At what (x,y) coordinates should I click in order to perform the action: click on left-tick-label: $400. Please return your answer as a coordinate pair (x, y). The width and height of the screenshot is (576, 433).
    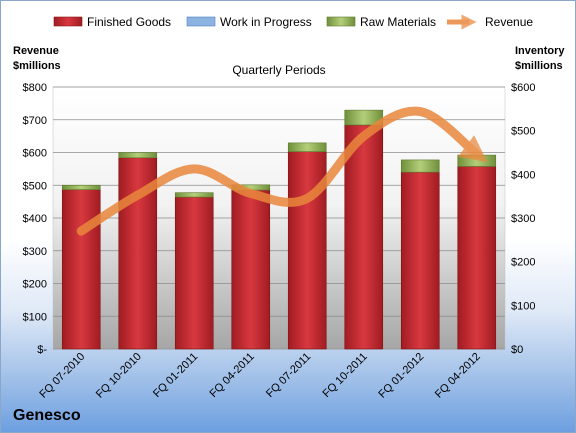
    Looking at the image, I should click on (35, 219).